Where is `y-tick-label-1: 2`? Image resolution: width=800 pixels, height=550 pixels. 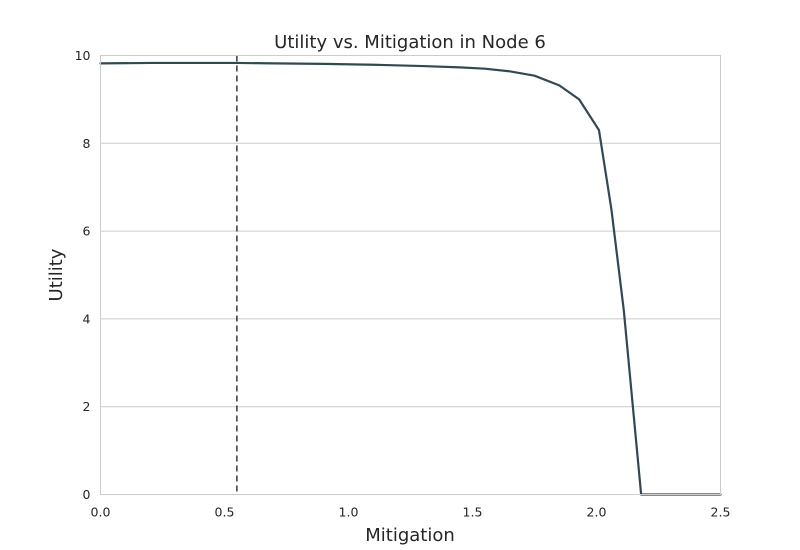
y-tick-label-1: 2 is located at coordinates (87, 406).